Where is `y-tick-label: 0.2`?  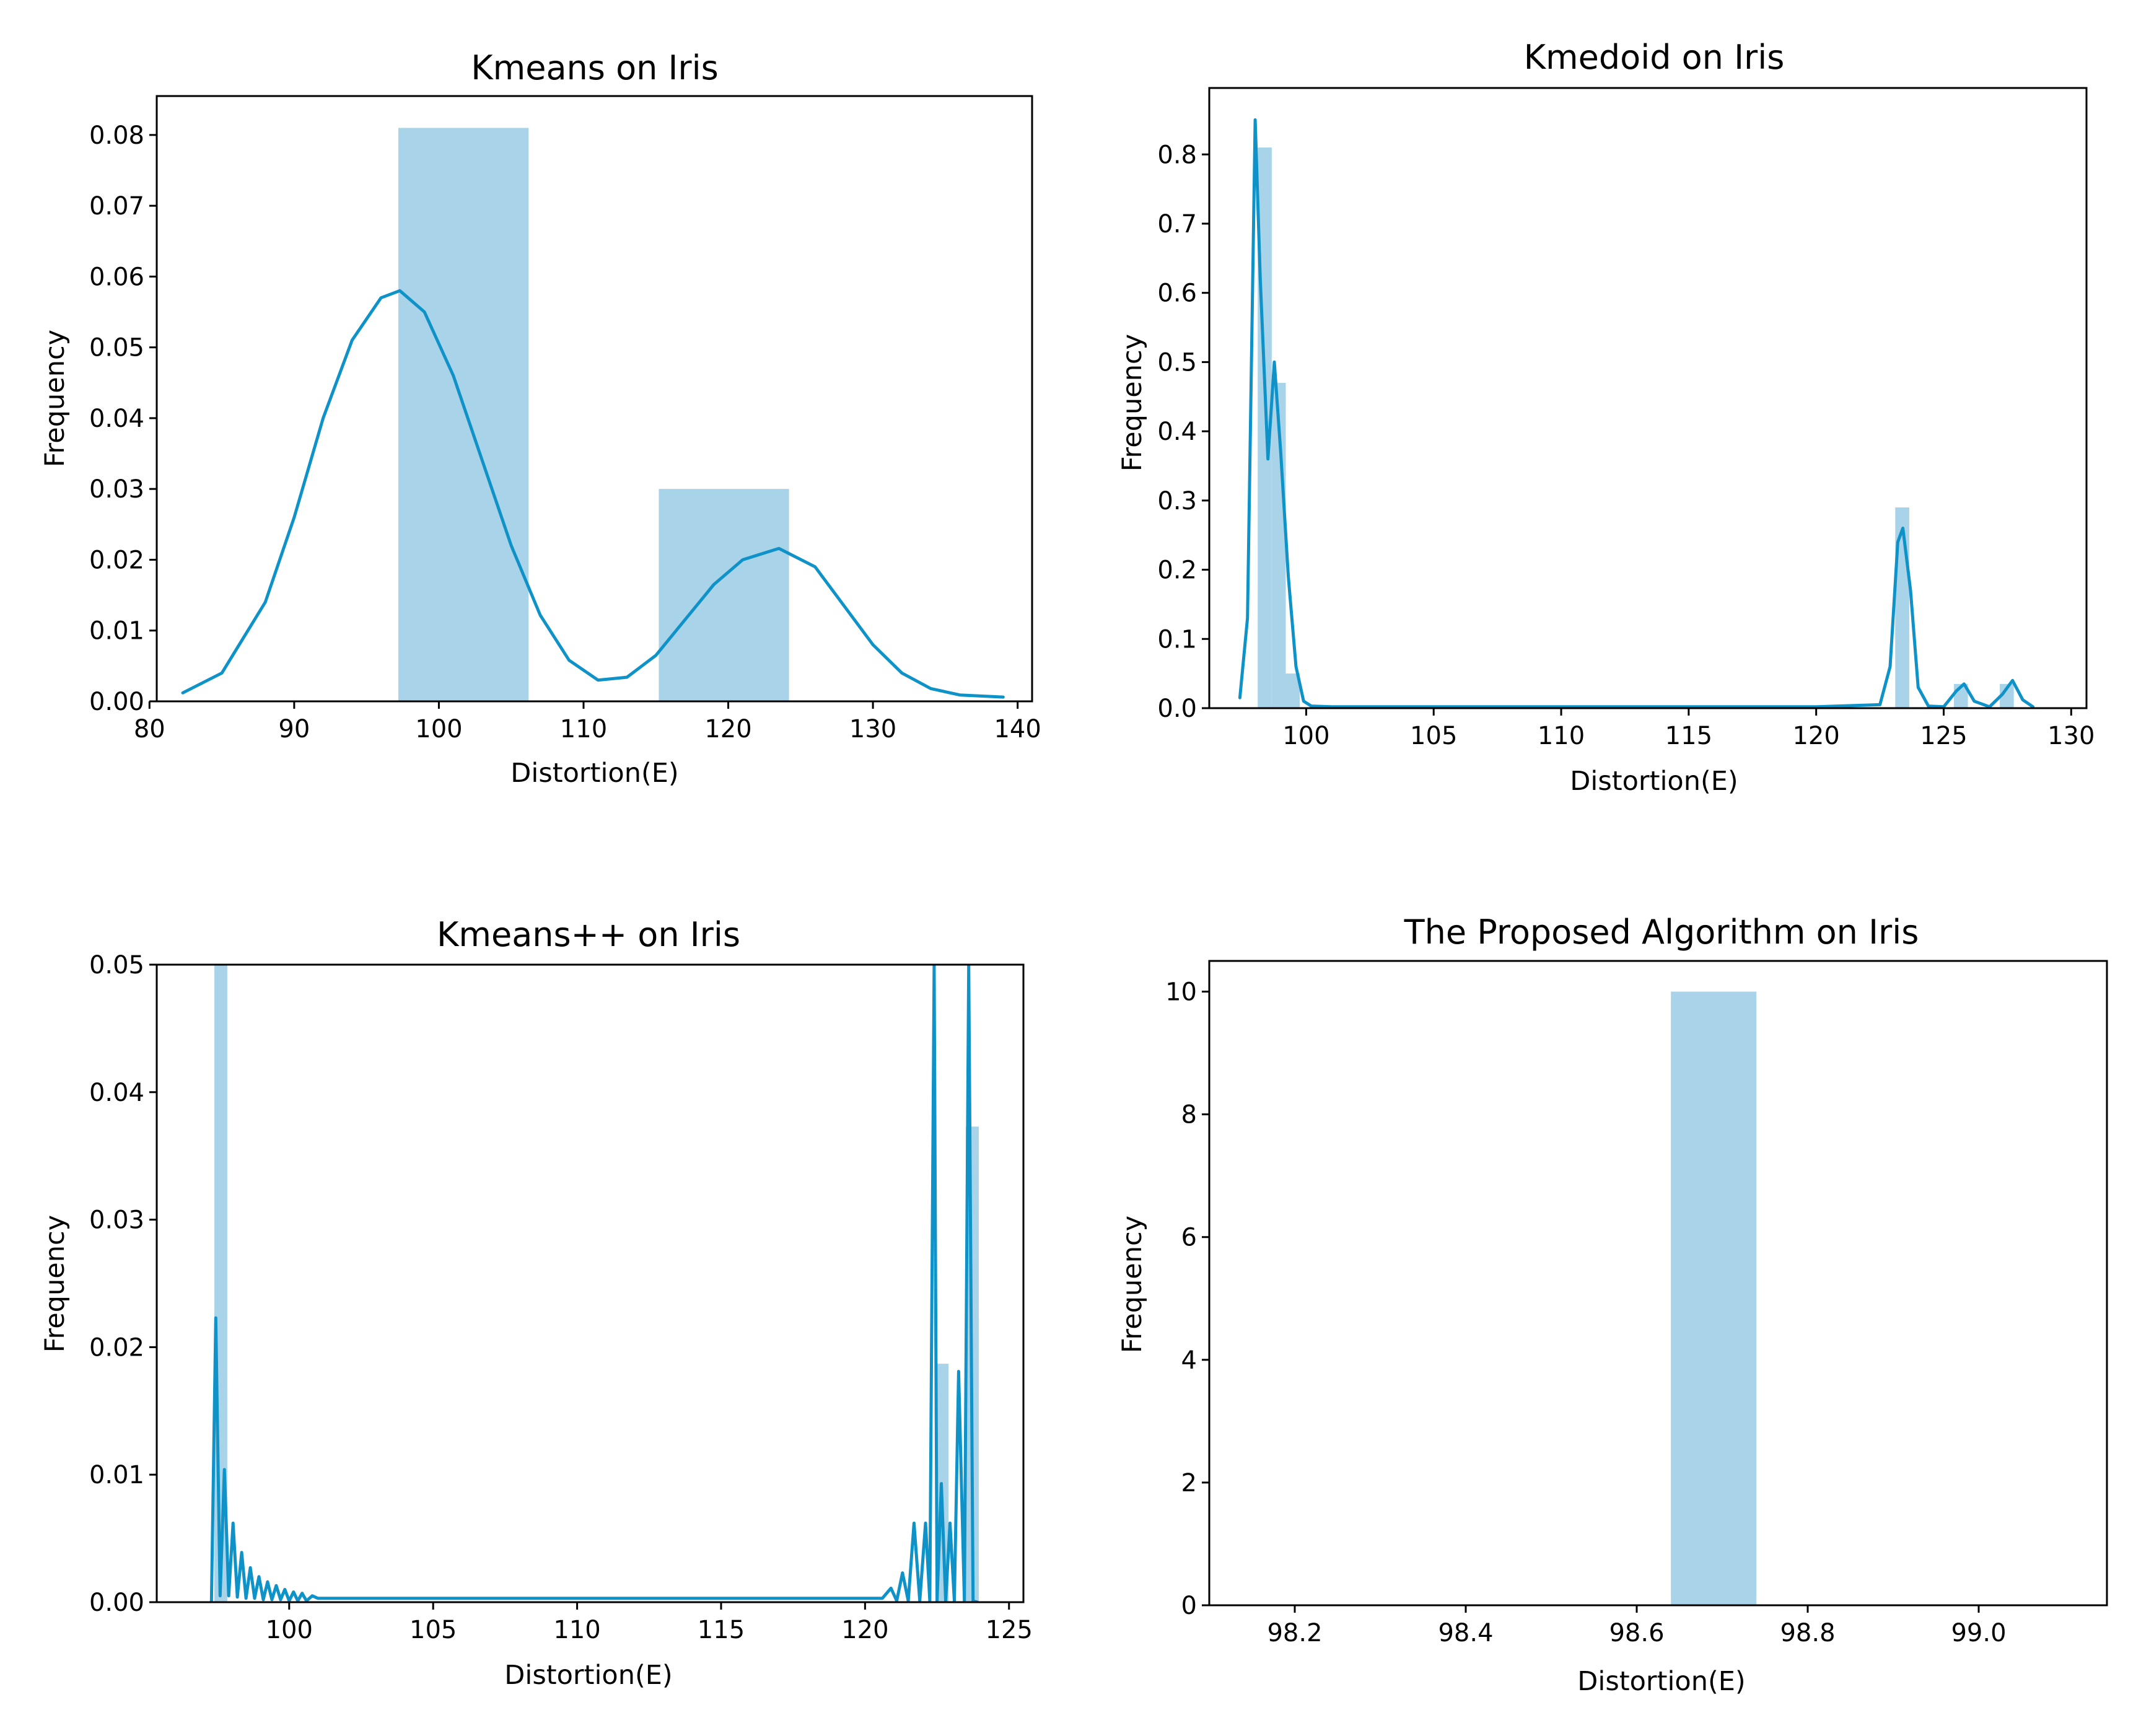 y-tick-label: 0.2 is located at coordinates (1177, 571).